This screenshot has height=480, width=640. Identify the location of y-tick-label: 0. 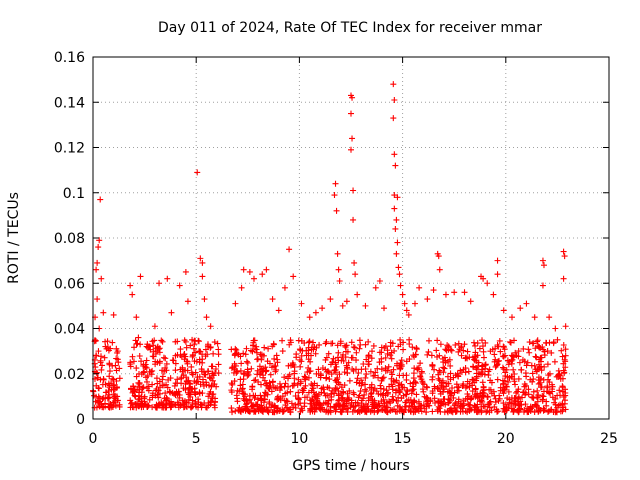
(80, 420).